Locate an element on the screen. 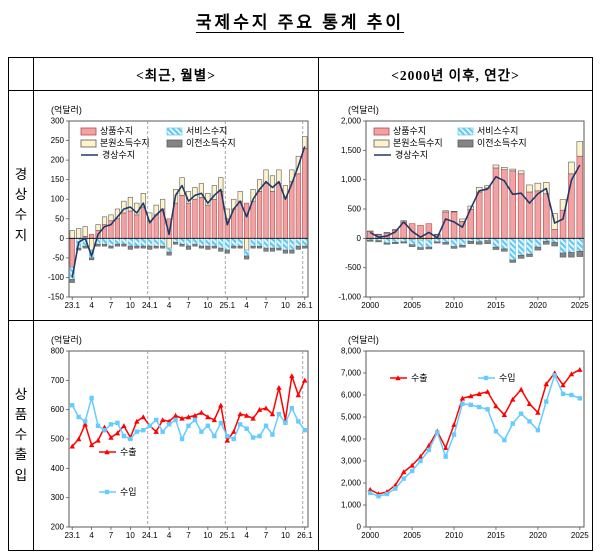  svg-text: 700 is located at coordinates (57, 380).